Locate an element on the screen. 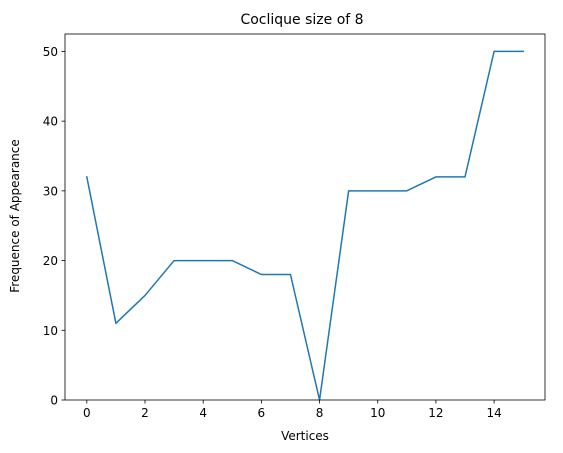 Image resolution: width=563 pixels, height=453 pixels. y-tick-label-10: 10 is located at coordinates (50, 331).